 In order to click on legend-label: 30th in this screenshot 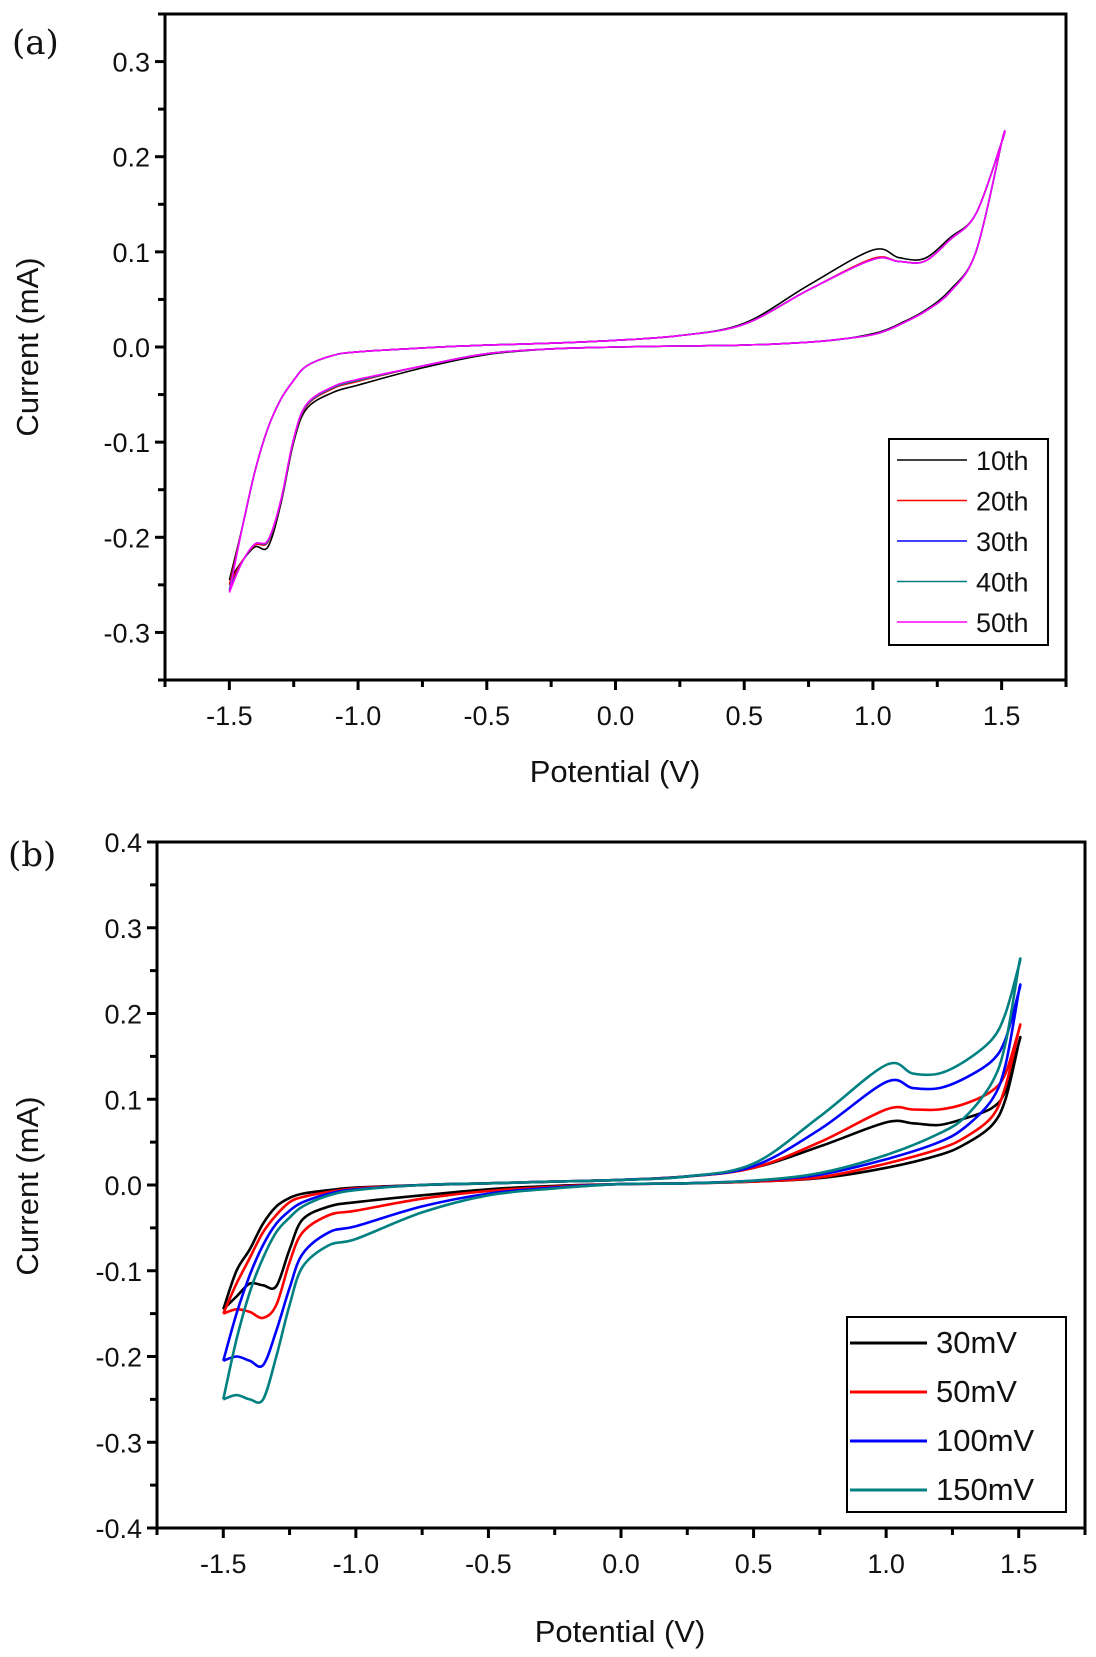, I will do `click(1002, 542)`.